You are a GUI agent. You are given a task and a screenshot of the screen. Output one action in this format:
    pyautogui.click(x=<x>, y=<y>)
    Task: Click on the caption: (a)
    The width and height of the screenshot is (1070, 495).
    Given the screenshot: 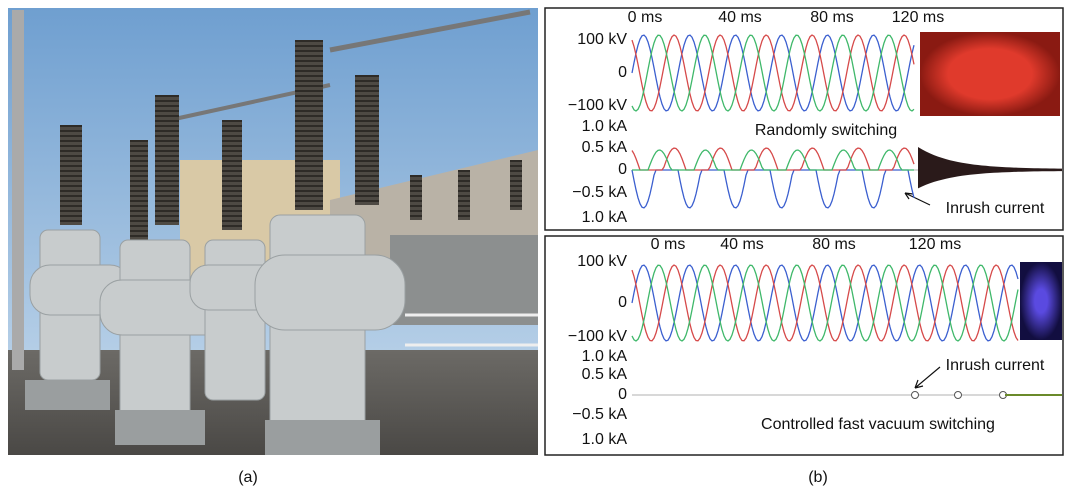 What is the action you would take?
    pyautogui.click(x=248, y=477)
    